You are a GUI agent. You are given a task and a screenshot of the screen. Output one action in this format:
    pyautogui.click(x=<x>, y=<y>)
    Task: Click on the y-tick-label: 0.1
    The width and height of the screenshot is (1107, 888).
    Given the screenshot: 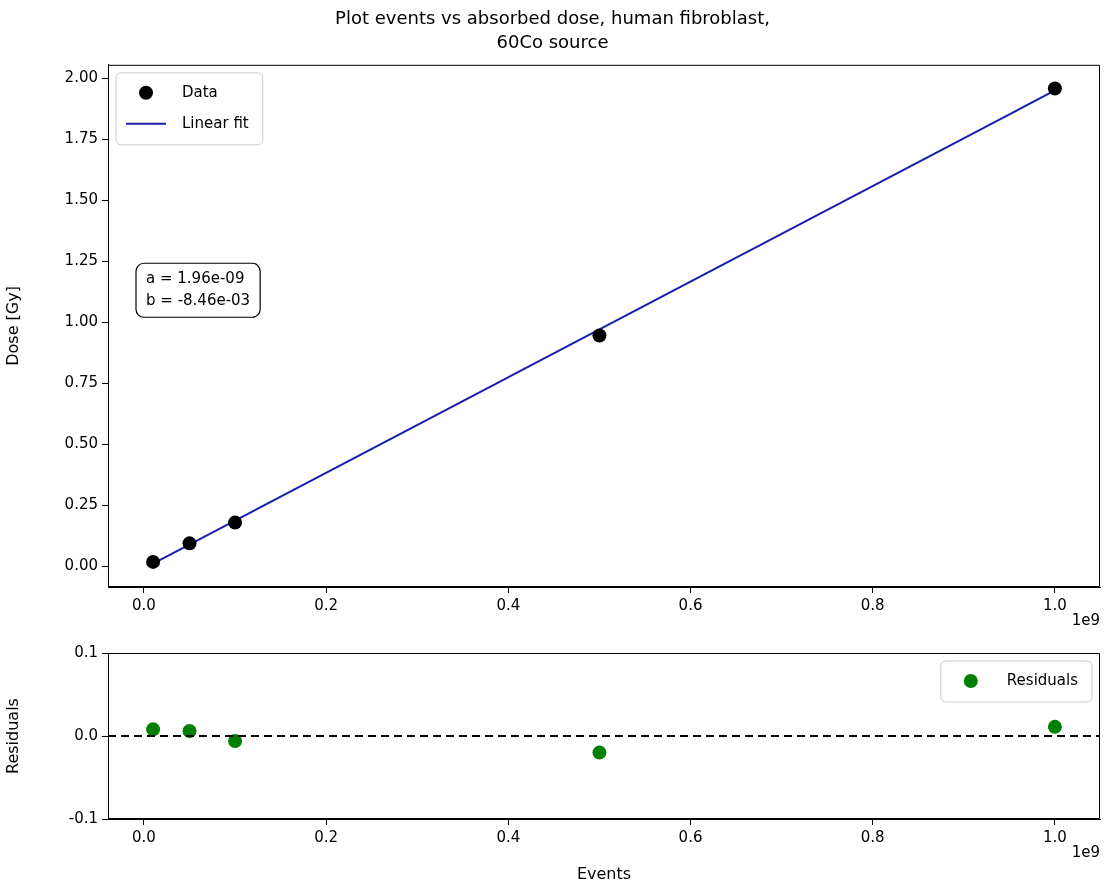 What is the action you would take?
    pyautogui.click(x=86, y=651)
    